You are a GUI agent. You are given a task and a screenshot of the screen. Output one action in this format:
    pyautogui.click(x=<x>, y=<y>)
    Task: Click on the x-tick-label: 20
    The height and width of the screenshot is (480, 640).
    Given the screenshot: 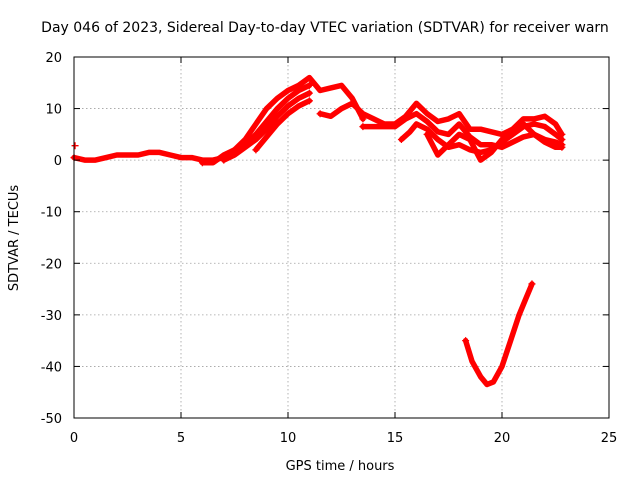 What is the action you would take?
    pyautogui.click(x=502, y=438)
    